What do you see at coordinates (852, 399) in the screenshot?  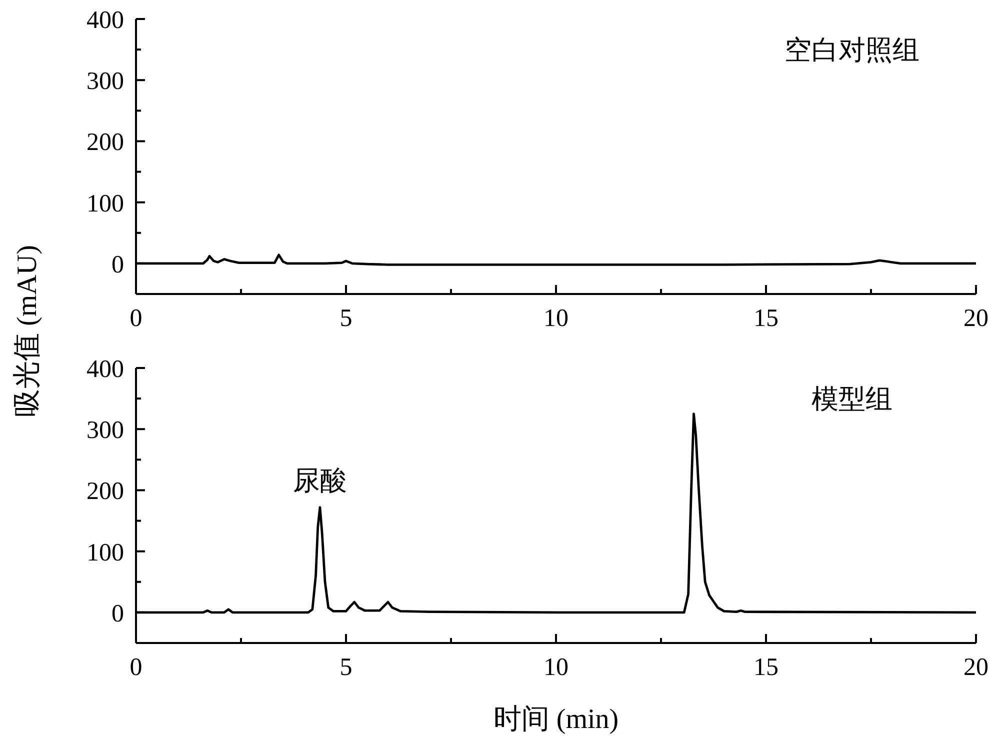 I see `annotation: 模型组` at bounding box center [852, 399].